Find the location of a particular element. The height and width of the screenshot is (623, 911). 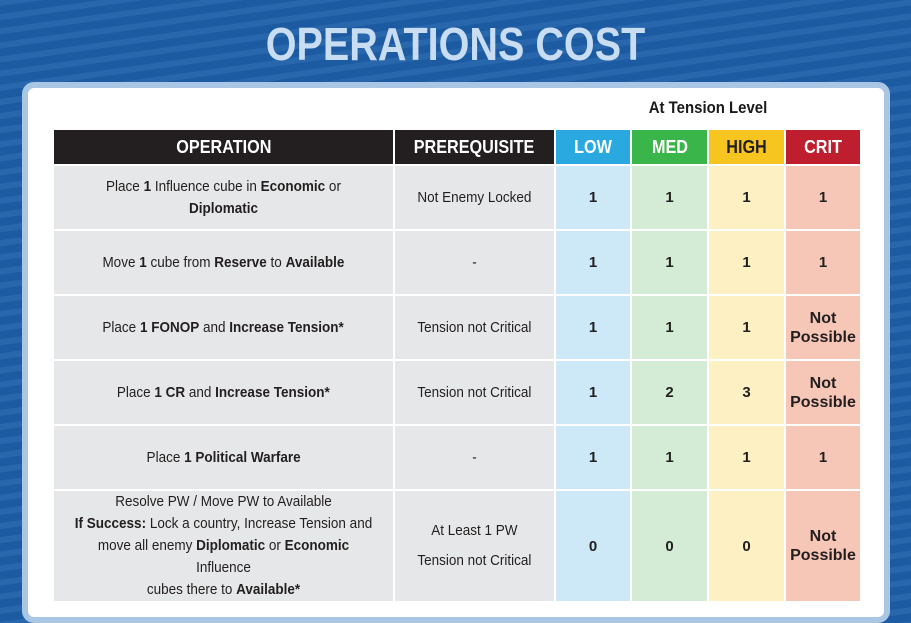

operation-cell: Place 1 CR and Increase Tension* is located at coordinates (223, 392).